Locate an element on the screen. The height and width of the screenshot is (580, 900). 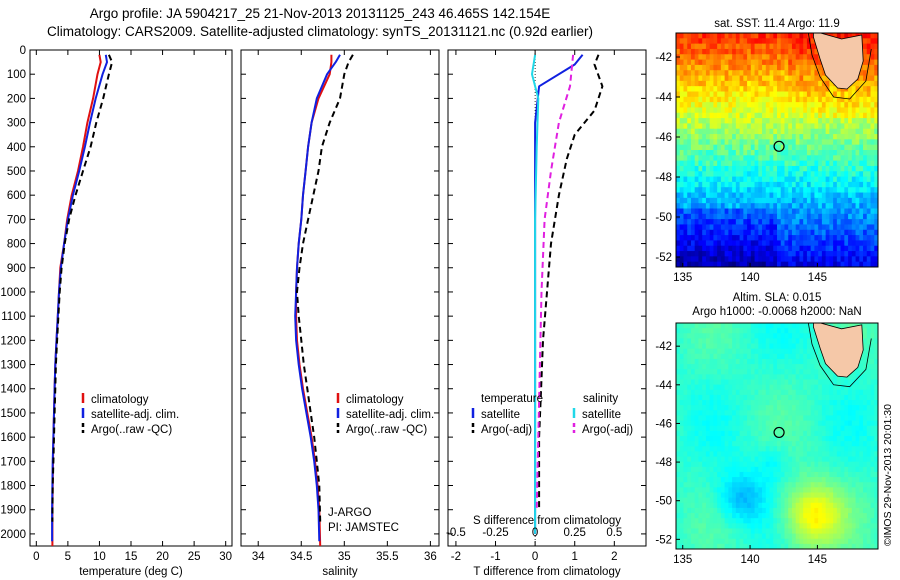
y-tick-label-3: 300 is located at coordinates (16, 124).